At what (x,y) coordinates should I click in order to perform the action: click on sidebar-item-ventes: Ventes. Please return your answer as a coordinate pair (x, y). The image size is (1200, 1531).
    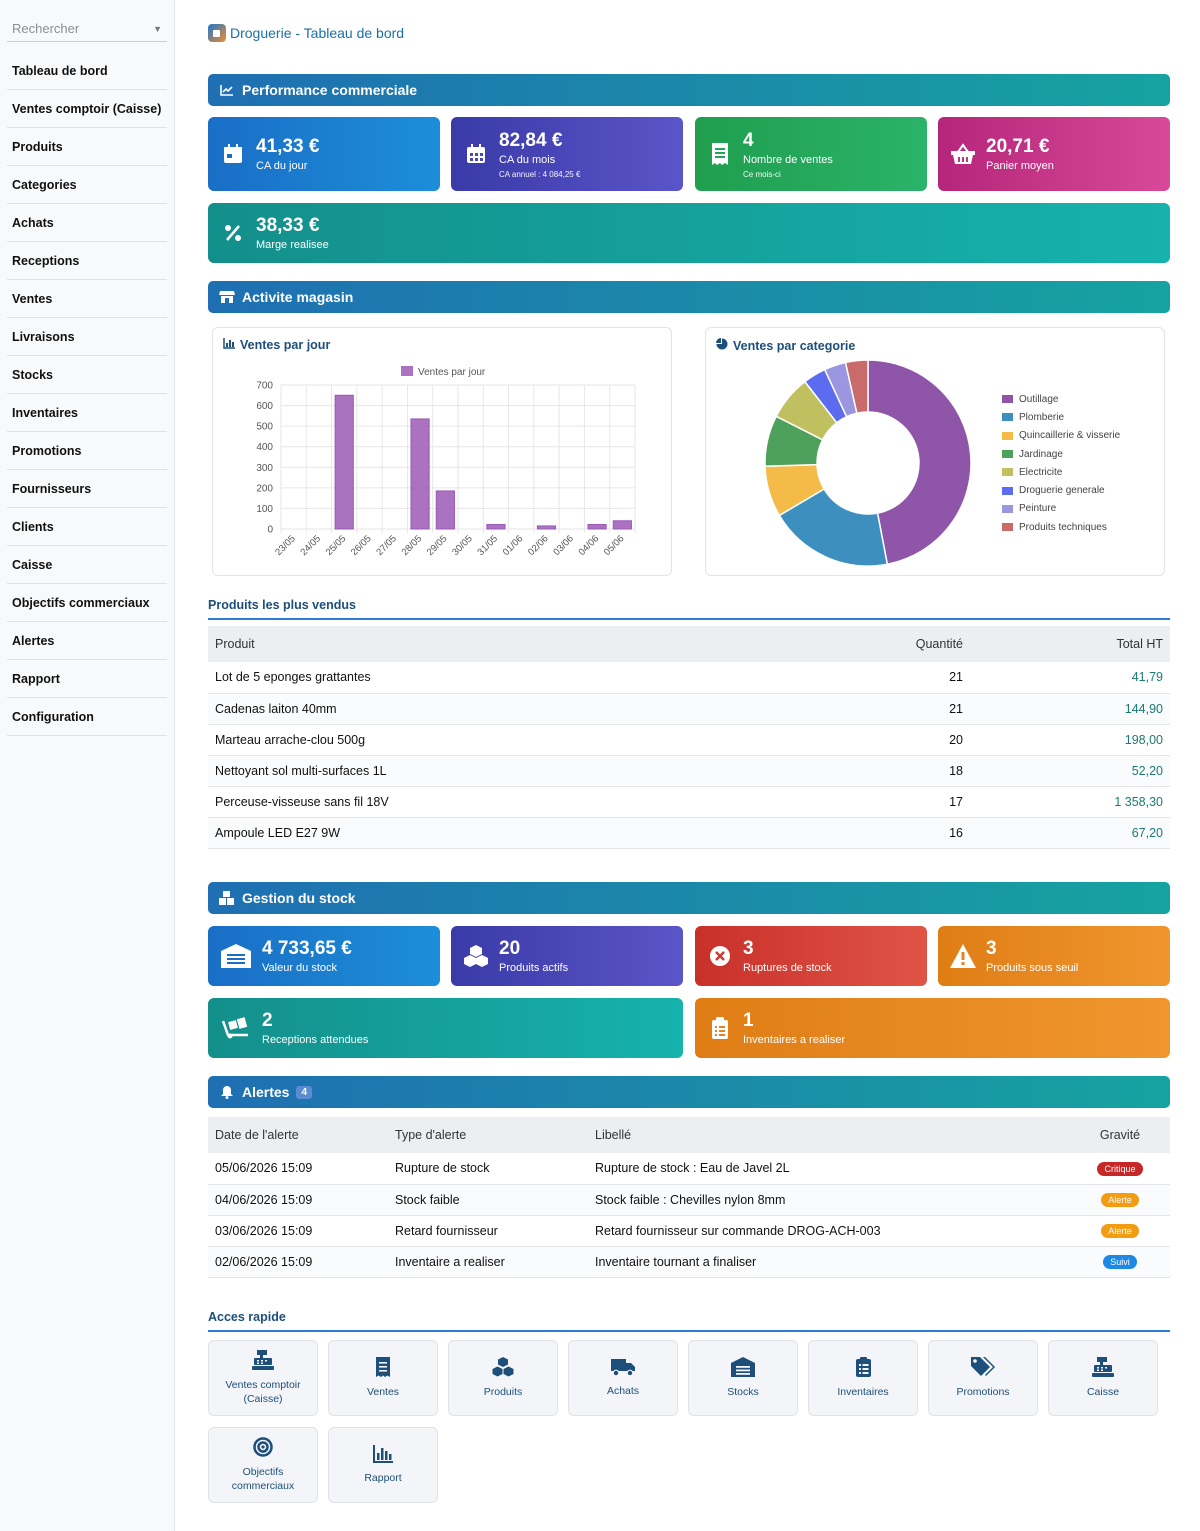
    Looking at the image, I should click on (87, 299).